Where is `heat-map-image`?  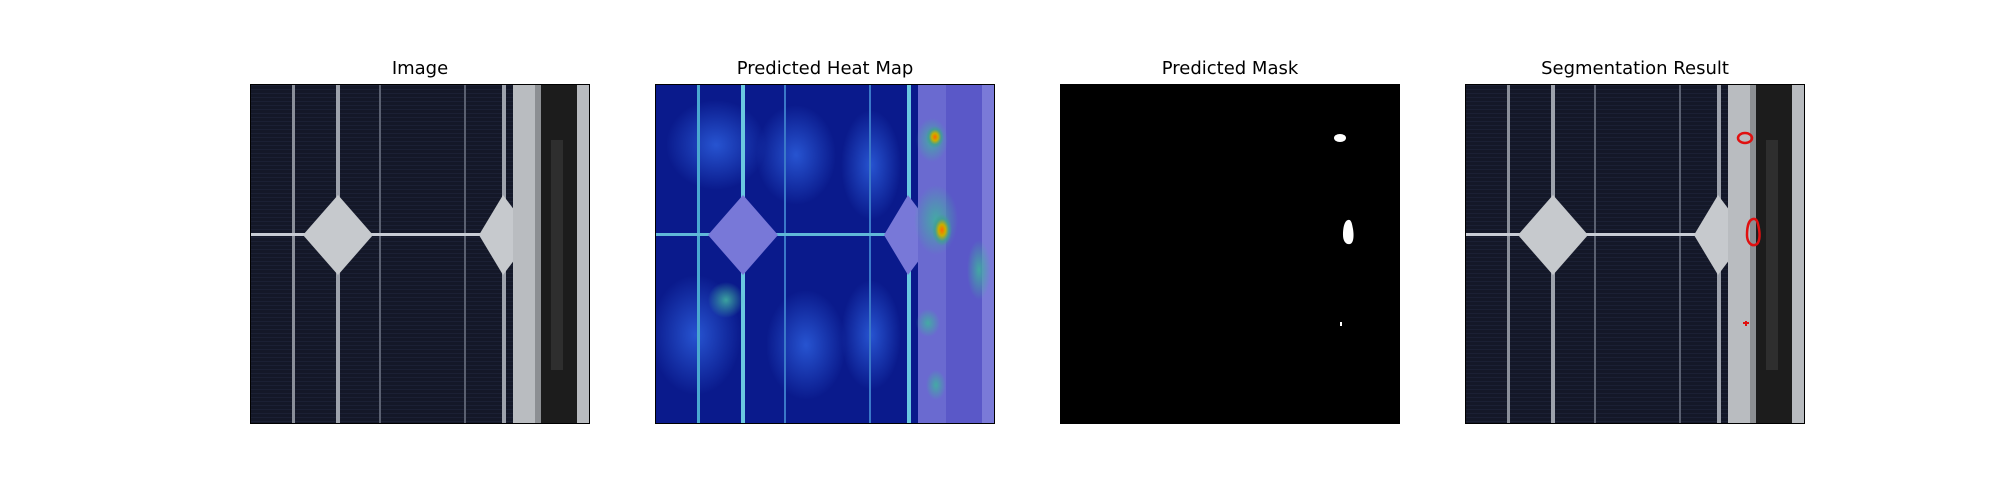
heat-map-image is located at coordinates (825, 254).